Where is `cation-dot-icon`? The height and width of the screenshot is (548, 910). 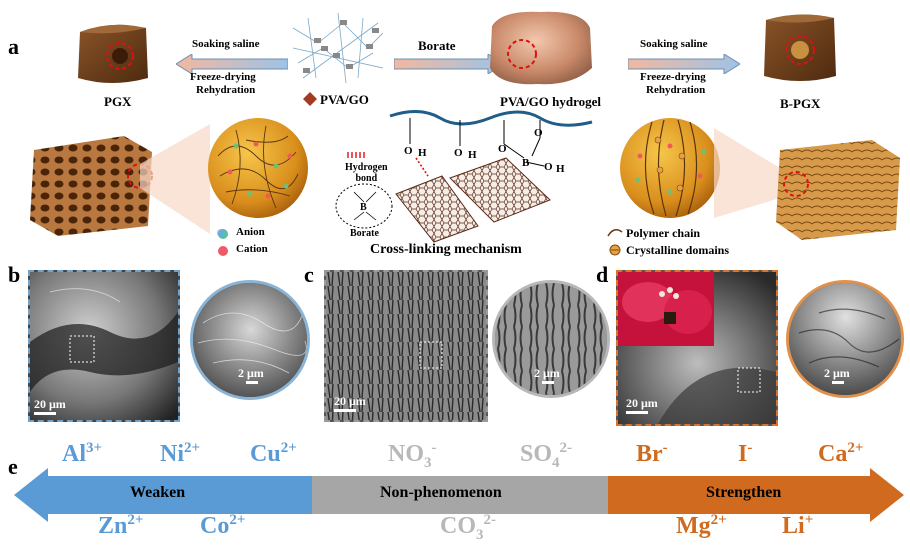 cation-dot-icon is located at coordinates (223, 251).